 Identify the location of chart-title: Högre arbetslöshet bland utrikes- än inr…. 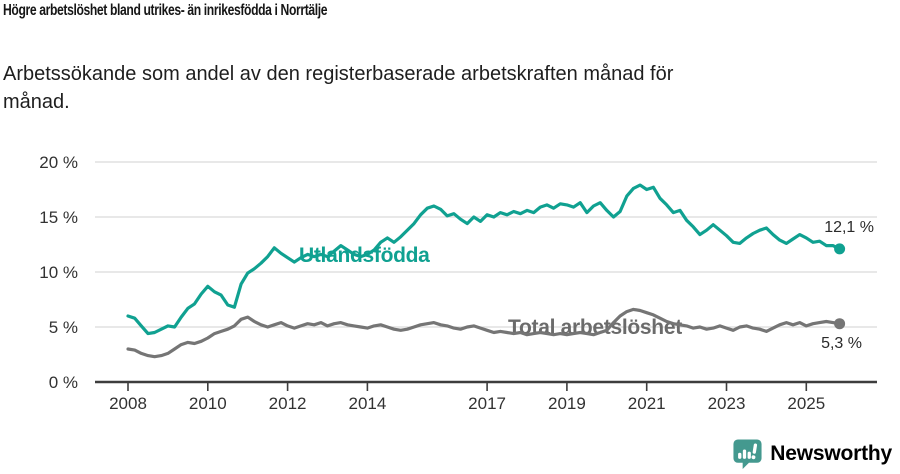
(165, 10).